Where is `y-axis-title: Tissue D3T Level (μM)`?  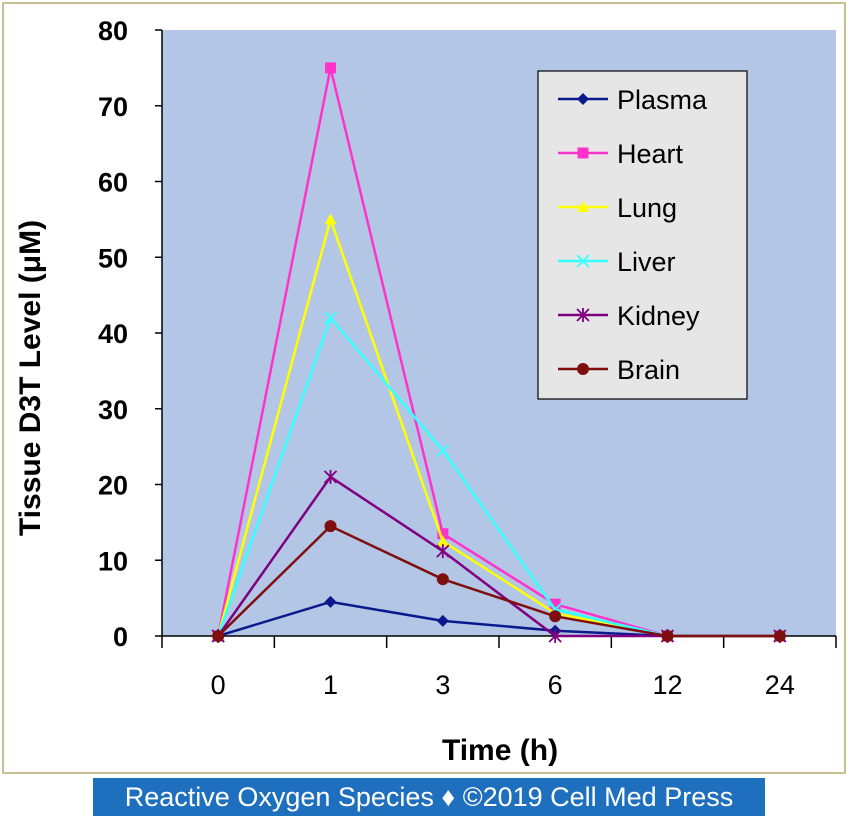 y-axis-title: Tissue D3T Level (μM) is located at coordinates (30, 378).